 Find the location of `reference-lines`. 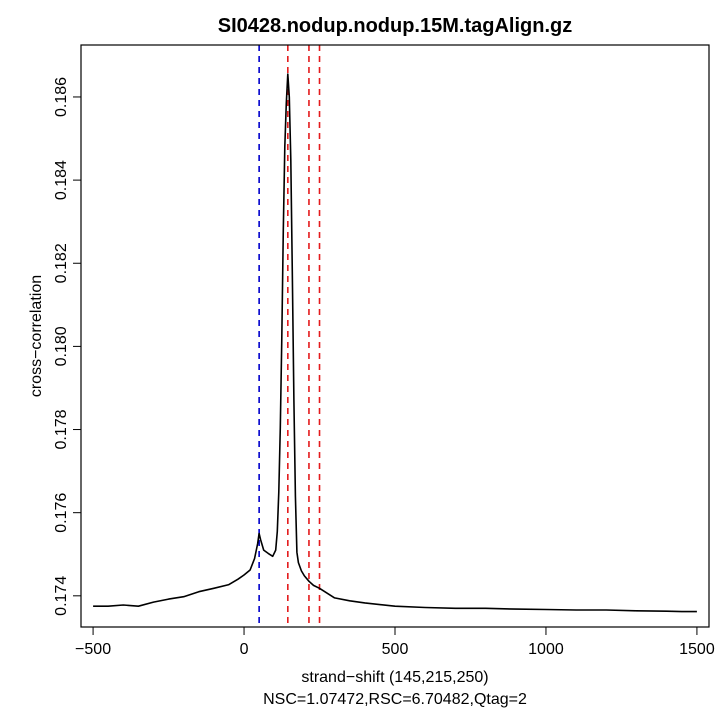

reference-lines is located at coordinates (289, 336).